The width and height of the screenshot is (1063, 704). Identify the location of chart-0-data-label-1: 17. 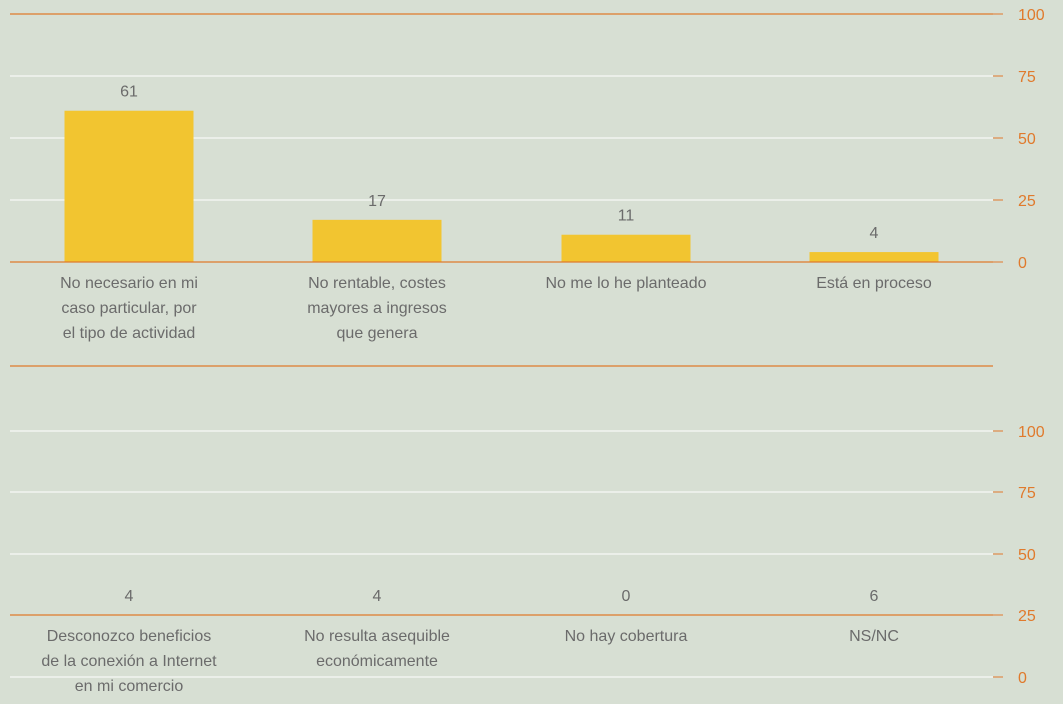
(377, 201).